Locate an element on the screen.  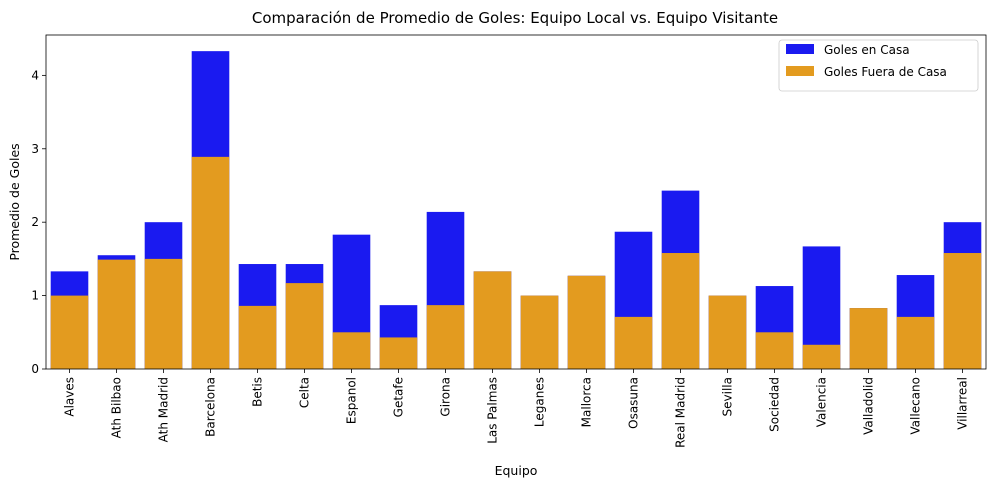
bar-away-sociedad is located at coordinates (774, 350).